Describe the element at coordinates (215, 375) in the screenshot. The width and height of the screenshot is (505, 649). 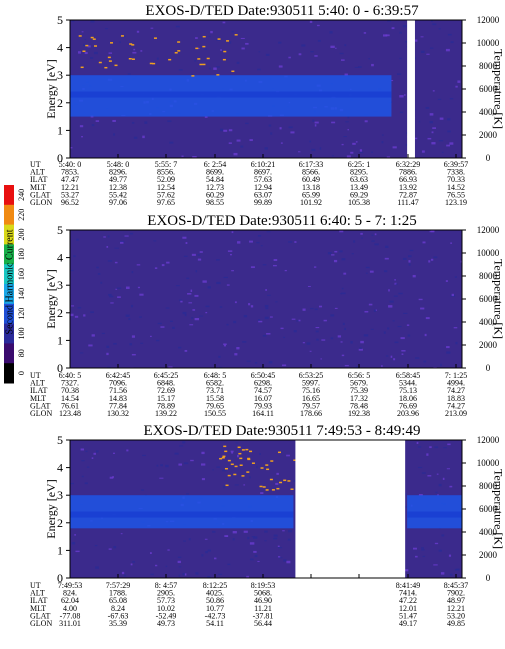
I see `table-cell: 6:48: 5` at that location.